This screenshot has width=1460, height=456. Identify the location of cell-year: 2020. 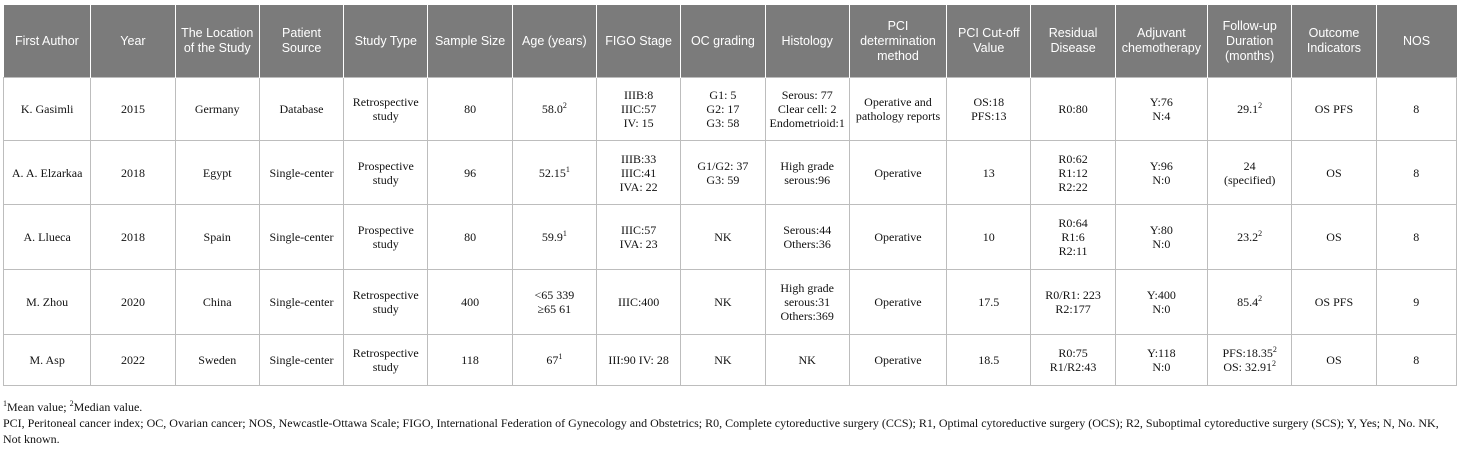
(133, 302).